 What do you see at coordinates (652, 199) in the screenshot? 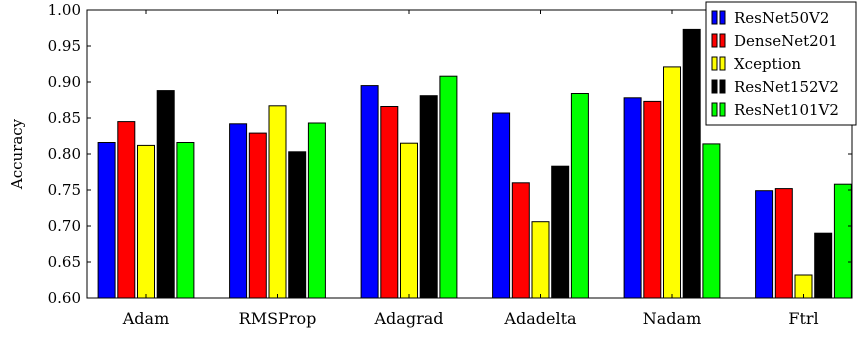
I see `bar-densenet201-nadam` at bounding box center [652, 199].